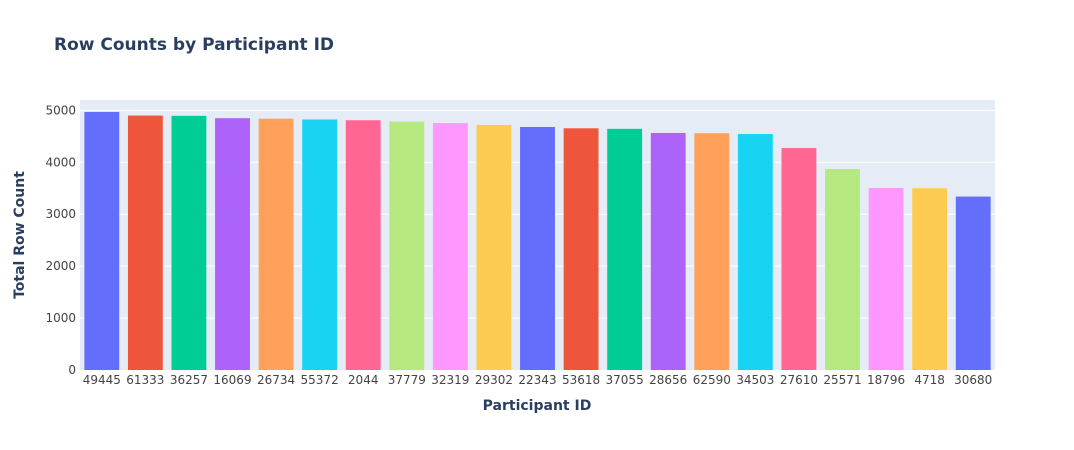  Describe the element at coordinates (799, 380) in the screenshot. I see `x-tick-label: 27610` at that location.